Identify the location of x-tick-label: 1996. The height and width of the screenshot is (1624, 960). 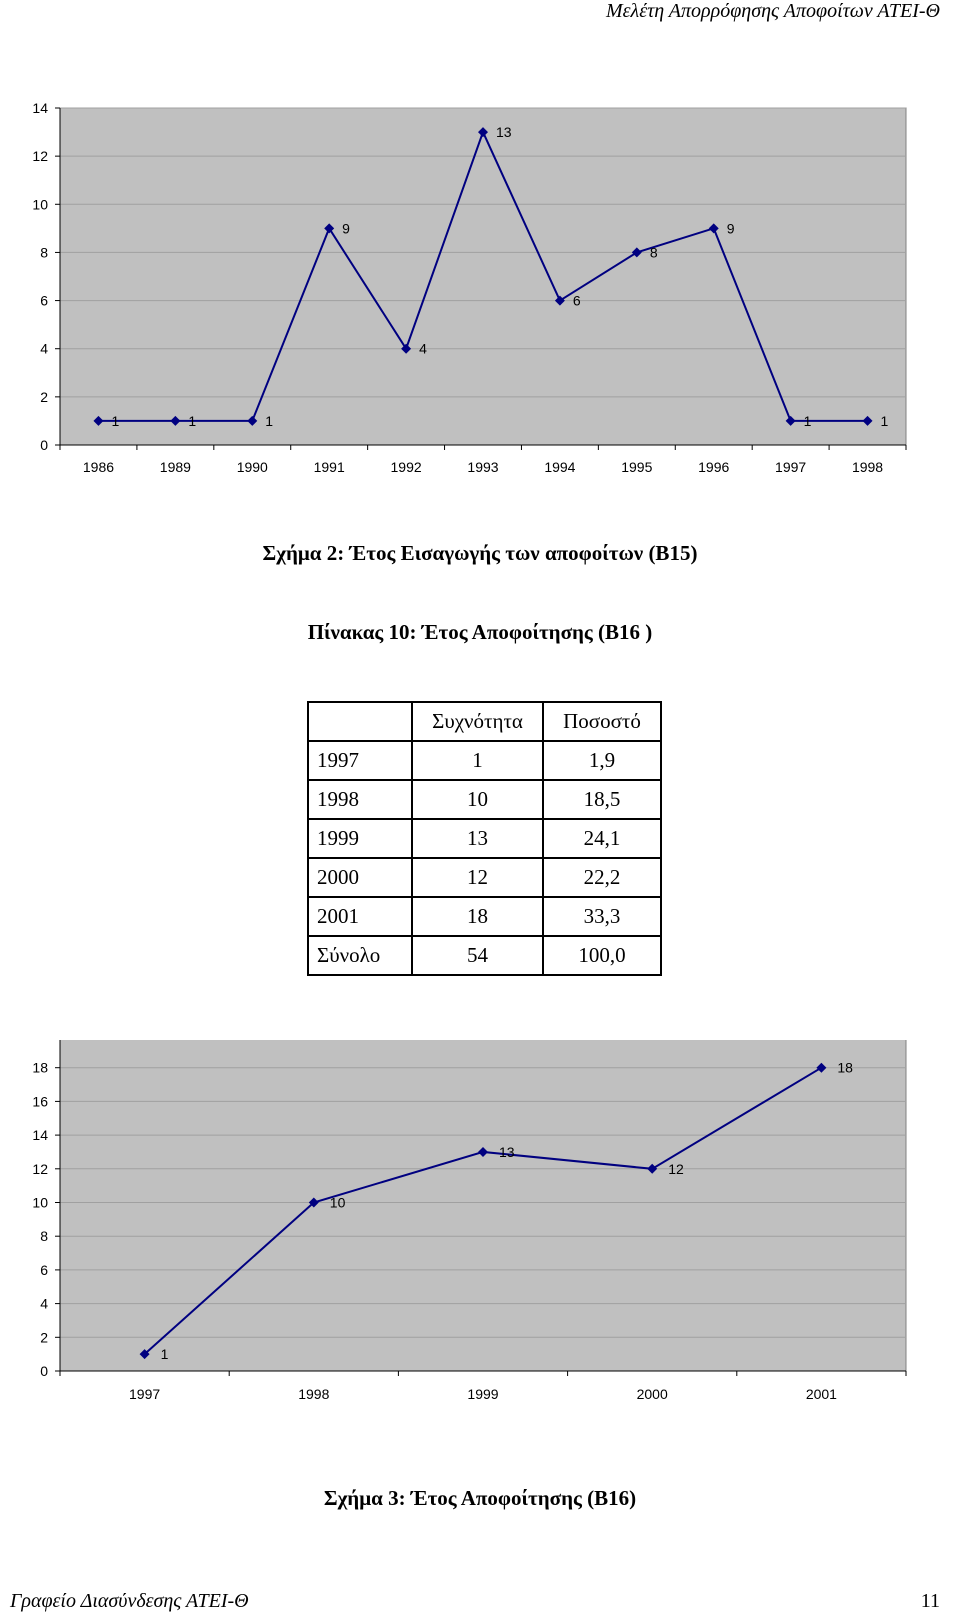
(713, 467).